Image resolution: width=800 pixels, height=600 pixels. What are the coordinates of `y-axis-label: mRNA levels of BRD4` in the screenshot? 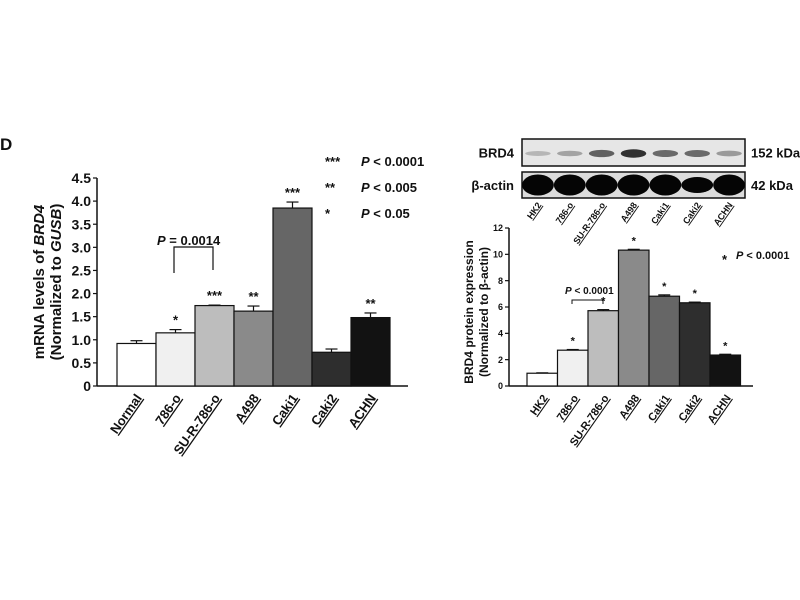 It's located at (39, 281).